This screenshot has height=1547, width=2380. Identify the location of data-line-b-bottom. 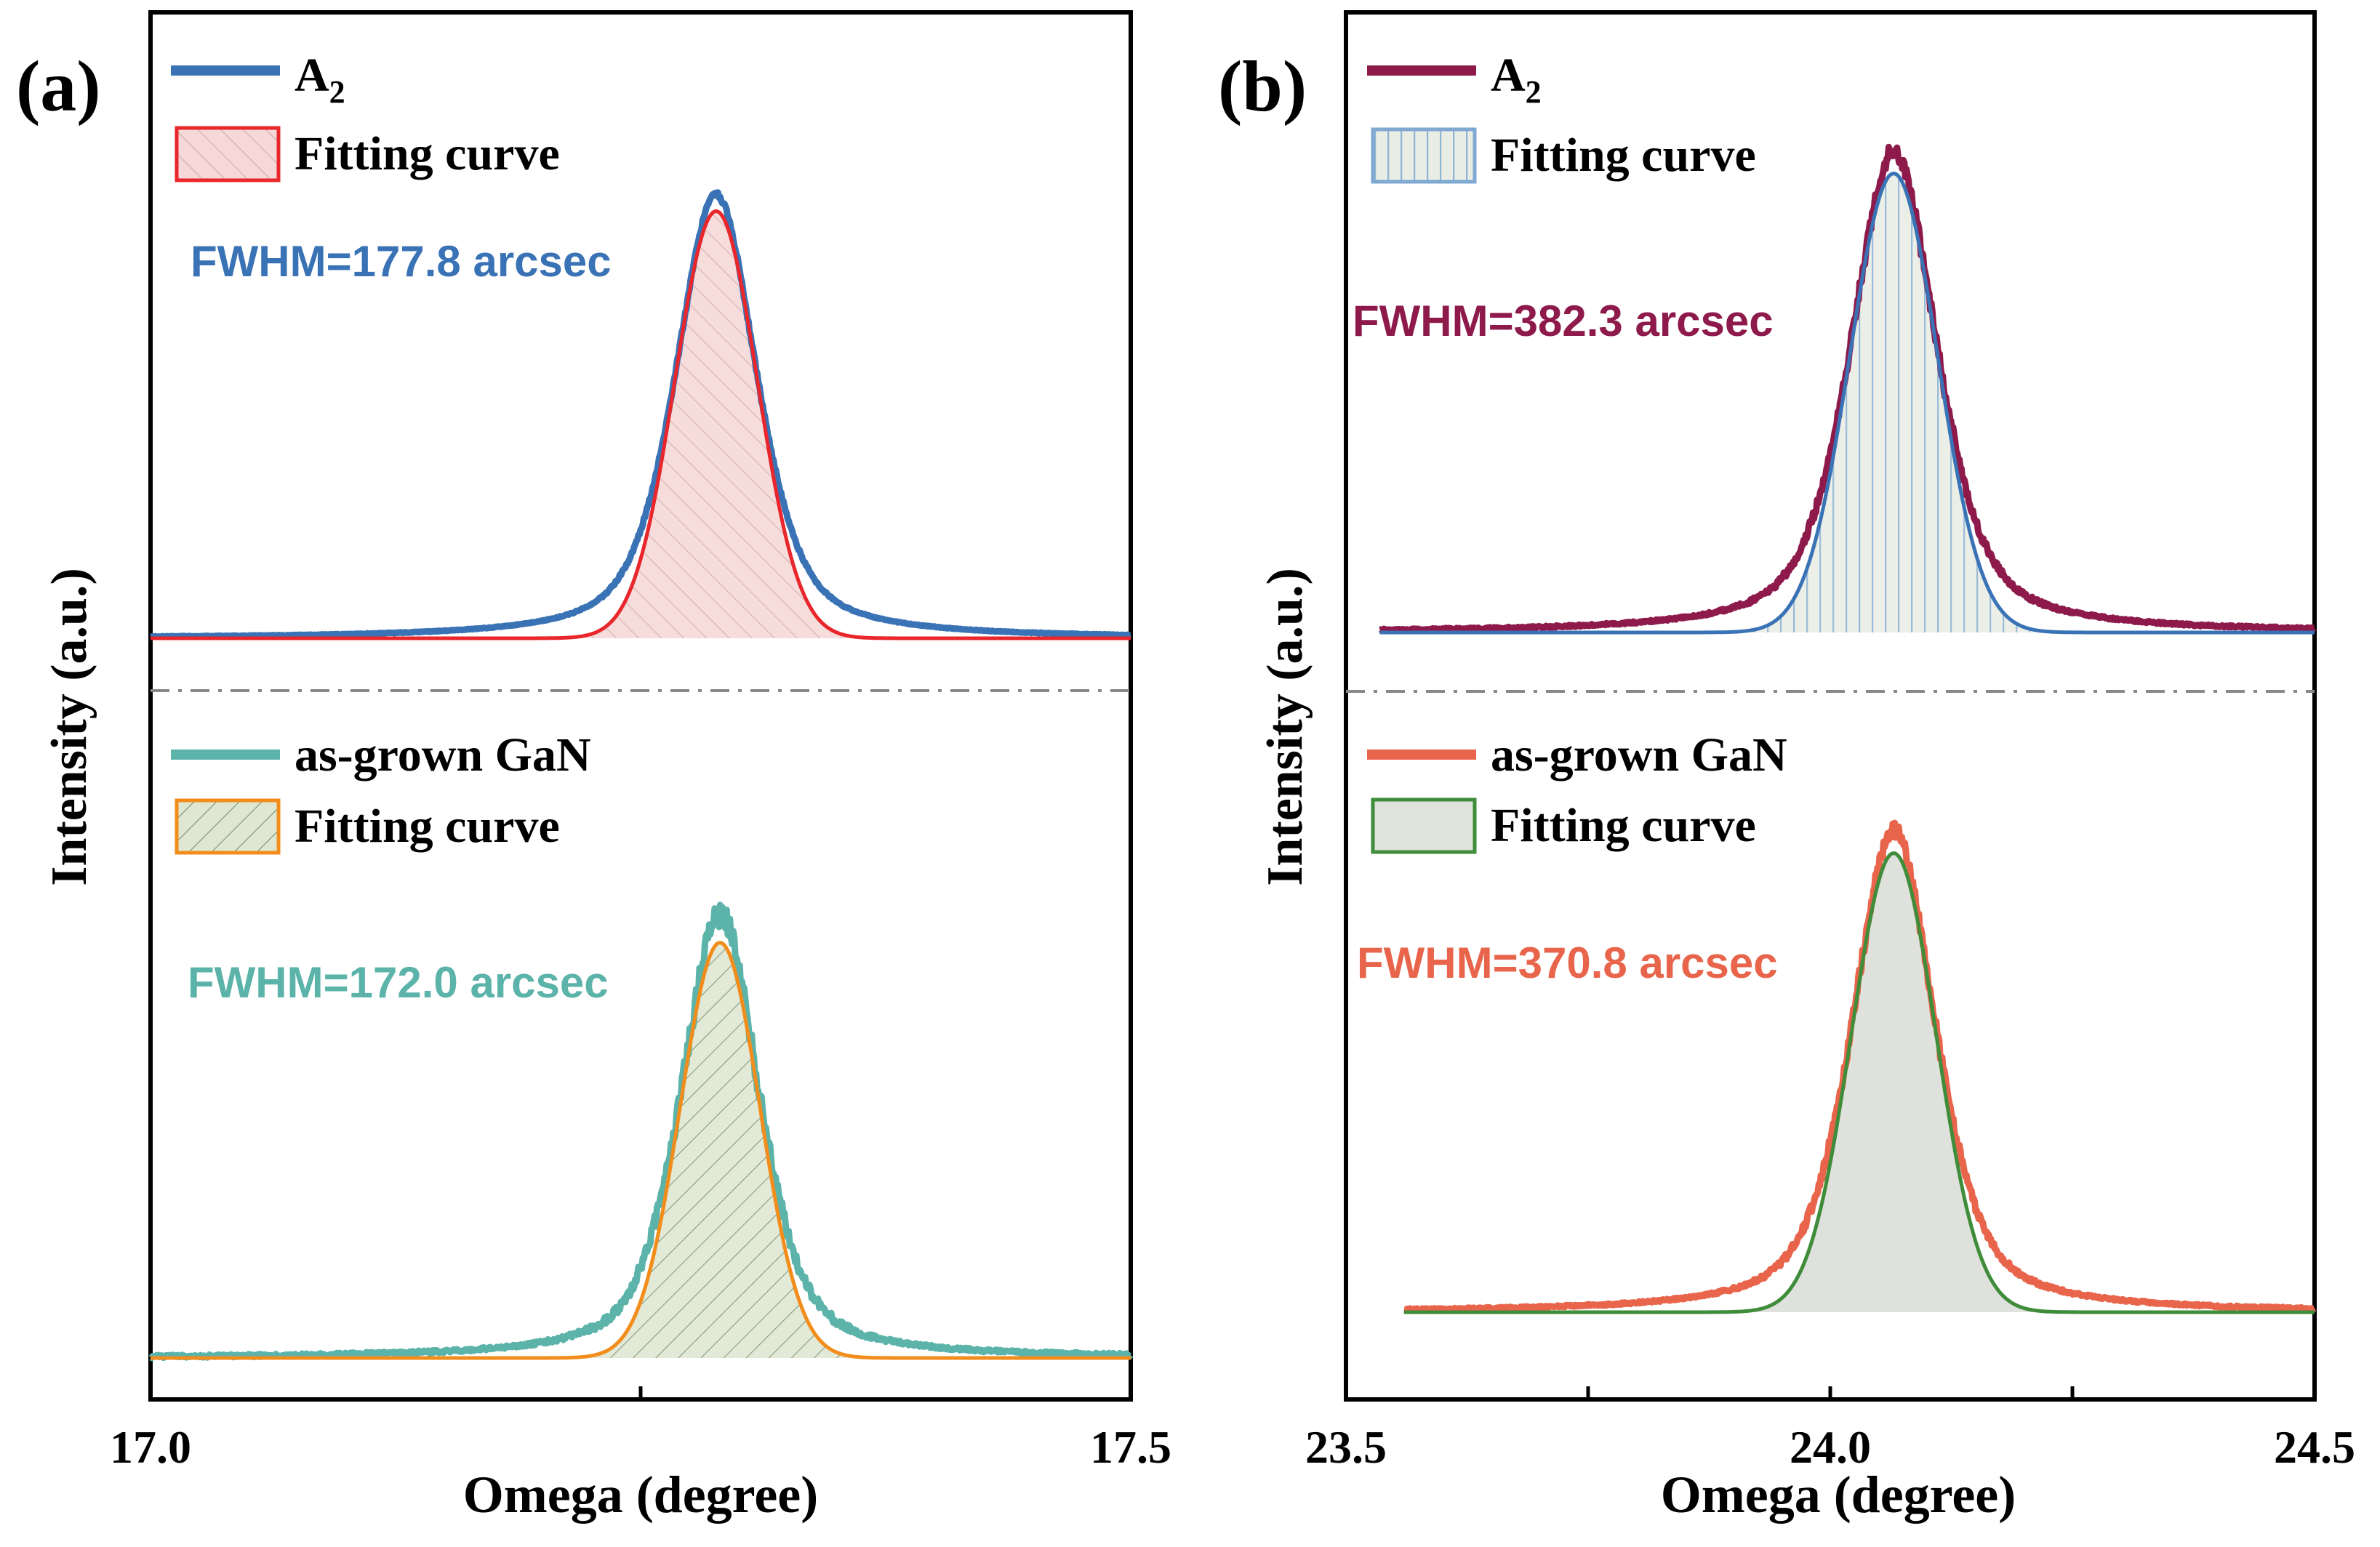
(1859, 1066).